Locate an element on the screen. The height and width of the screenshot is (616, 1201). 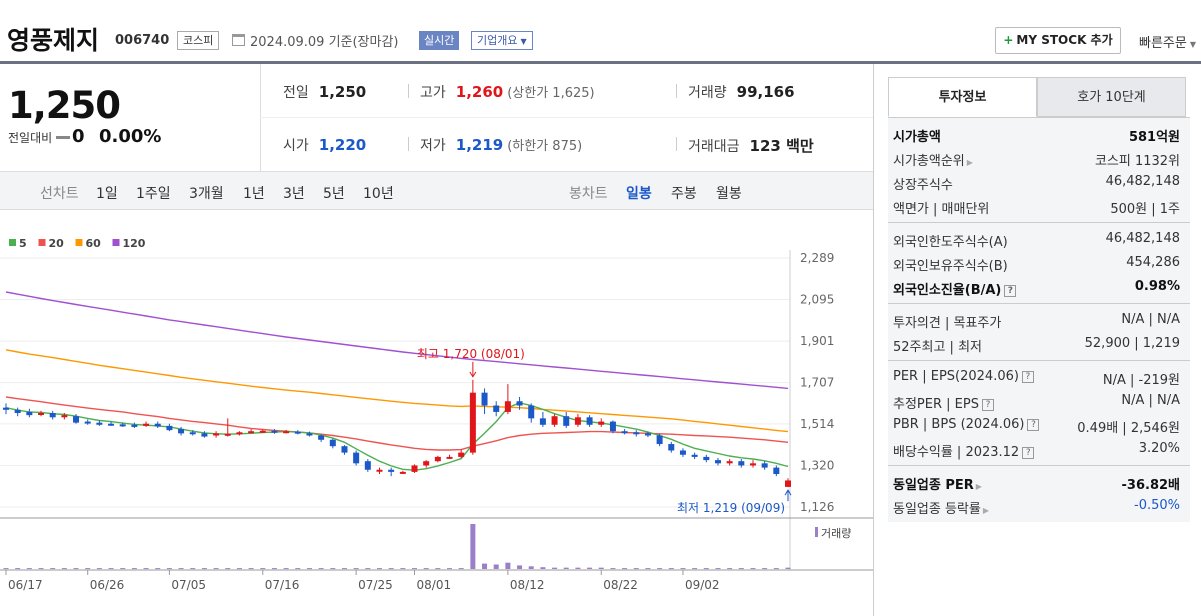
info-row-label: 동일업종 PER ▶ is located at coordinates (937, 485).